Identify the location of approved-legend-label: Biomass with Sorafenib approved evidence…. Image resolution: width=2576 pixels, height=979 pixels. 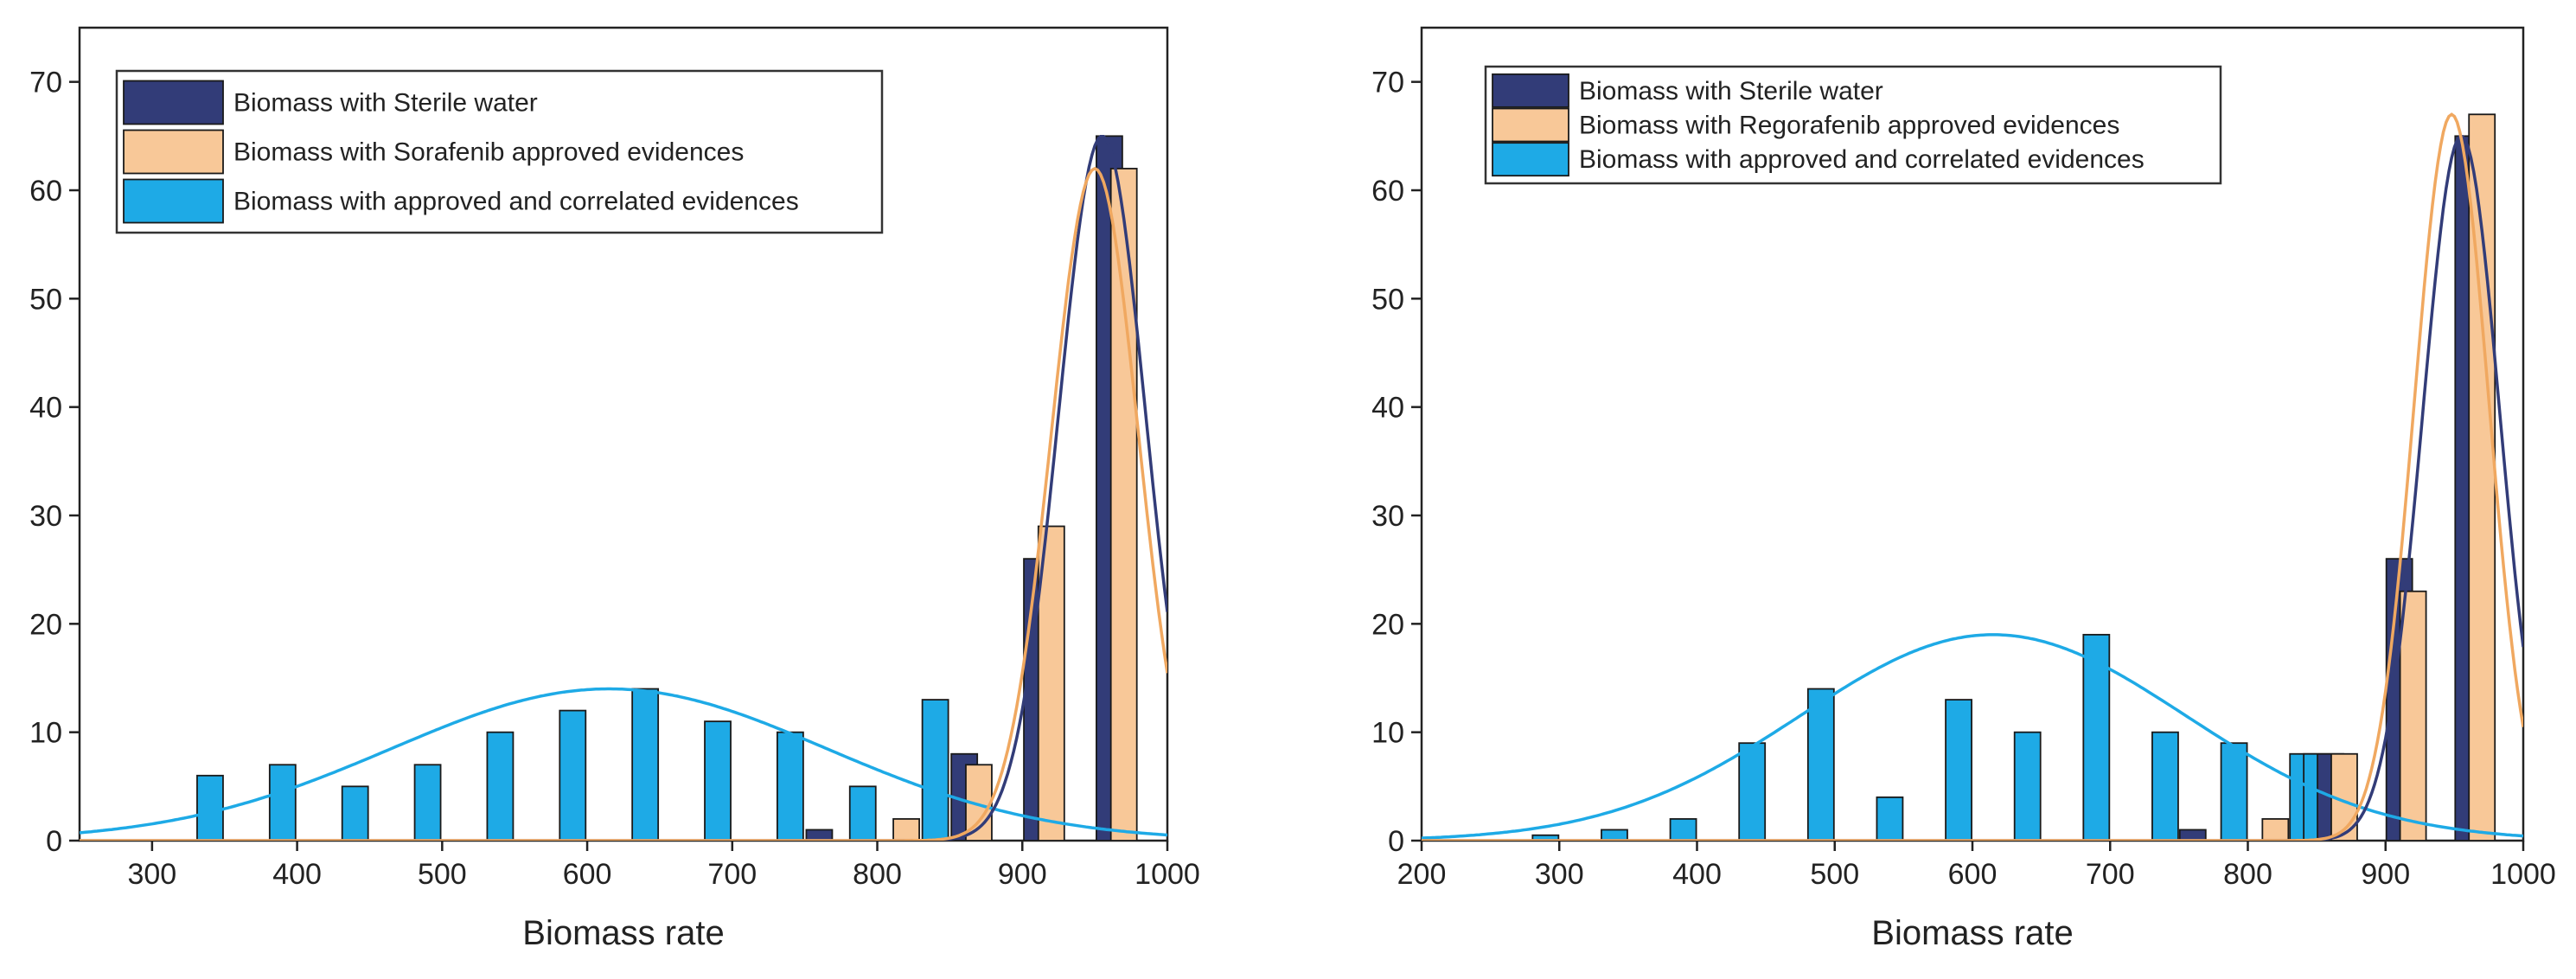
(488, 152).